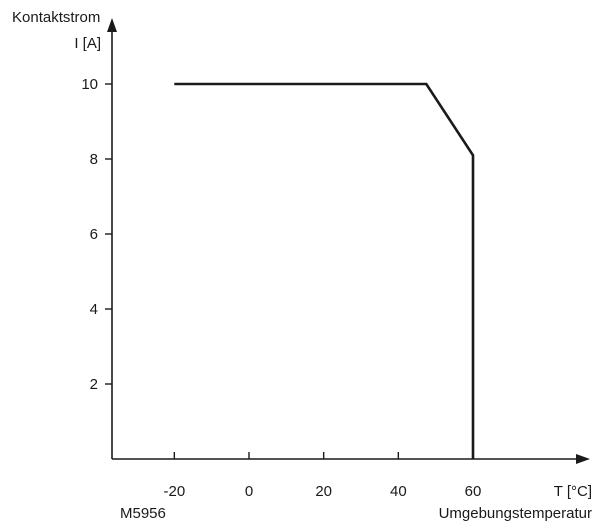 The width and height of the screenshot is (602, 522). I want to click on x-axis-arrow, so click(583, 459).